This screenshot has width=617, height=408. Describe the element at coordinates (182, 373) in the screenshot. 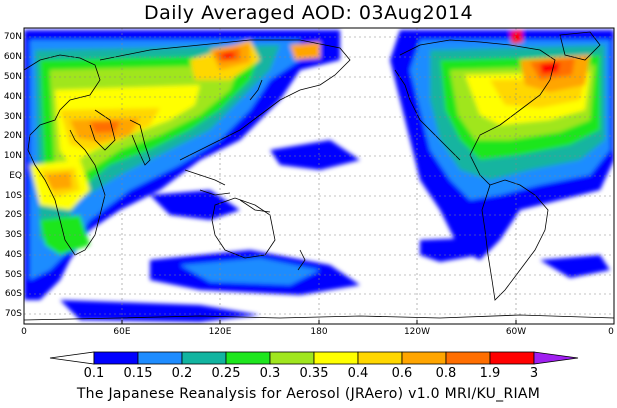

I see `colorbar-level-label: 0.2` at that location.